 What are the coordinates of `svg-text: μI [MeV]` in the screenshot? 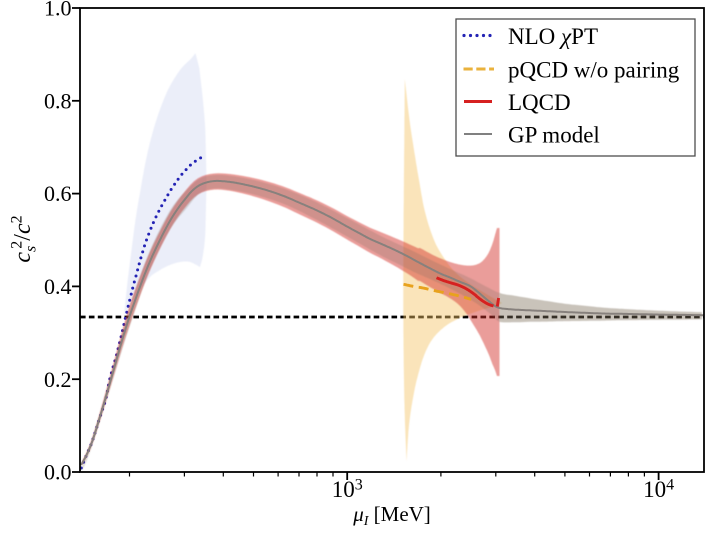 It's located at (391, 515).